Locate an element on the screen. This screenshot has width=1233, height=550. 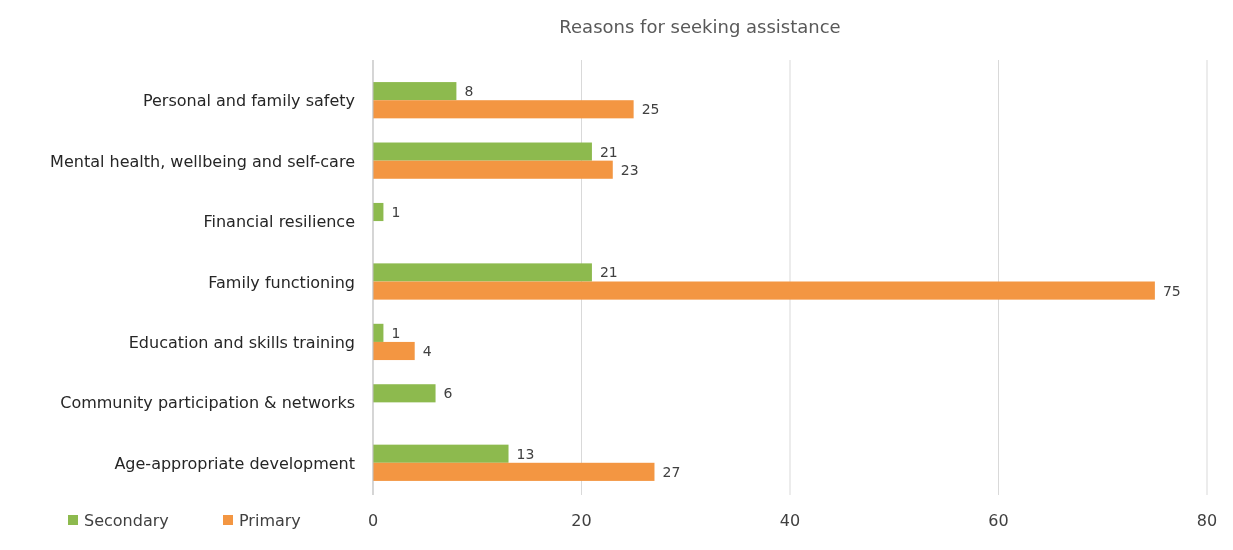
data-label: 8 is located at coordinates (469, 91).